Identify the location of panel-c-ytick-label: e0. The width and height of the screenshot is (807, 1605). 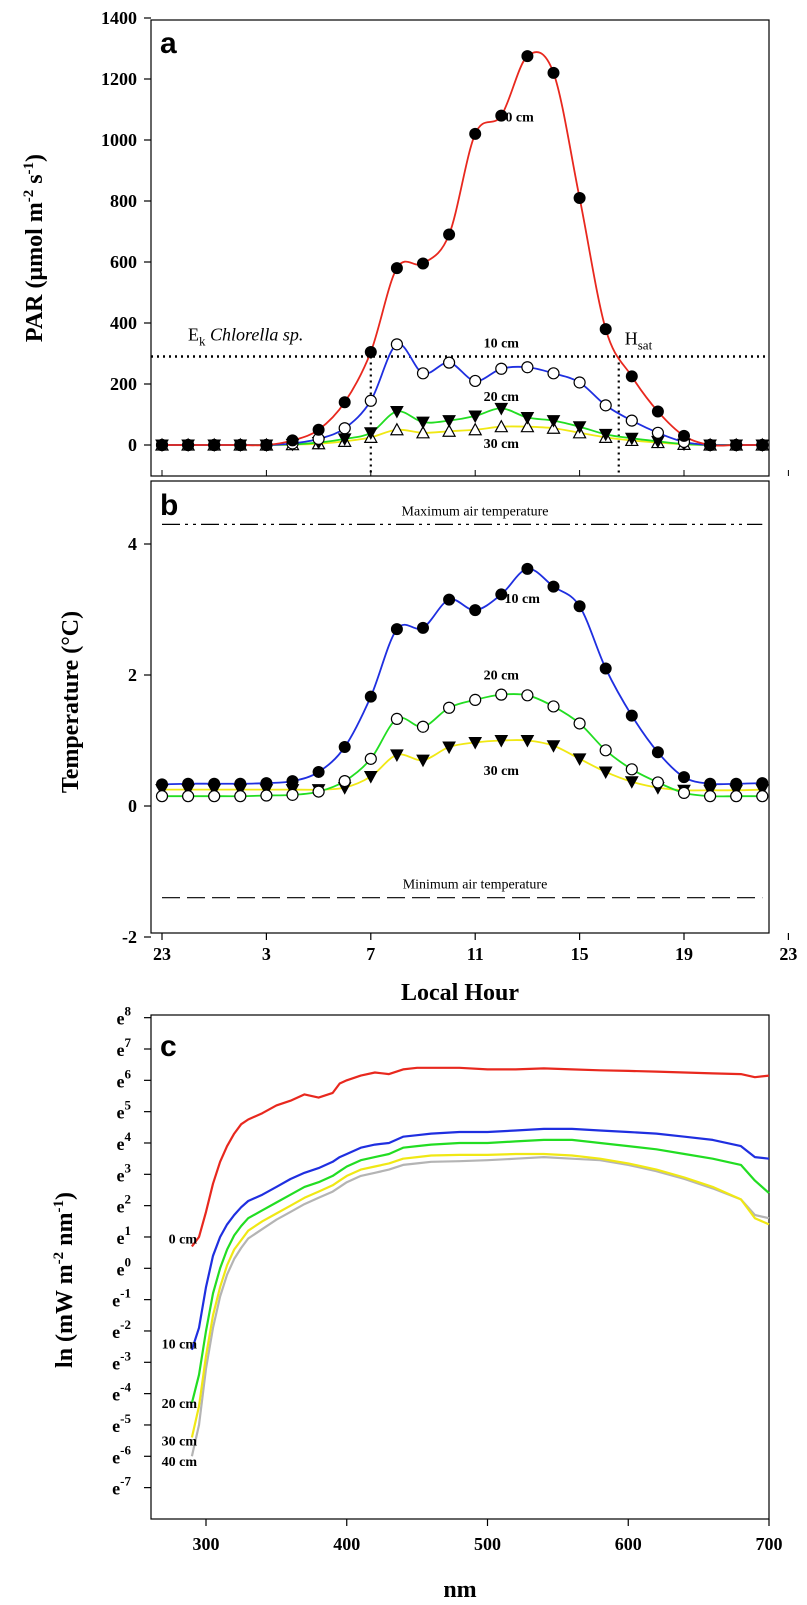
(124, 1266).